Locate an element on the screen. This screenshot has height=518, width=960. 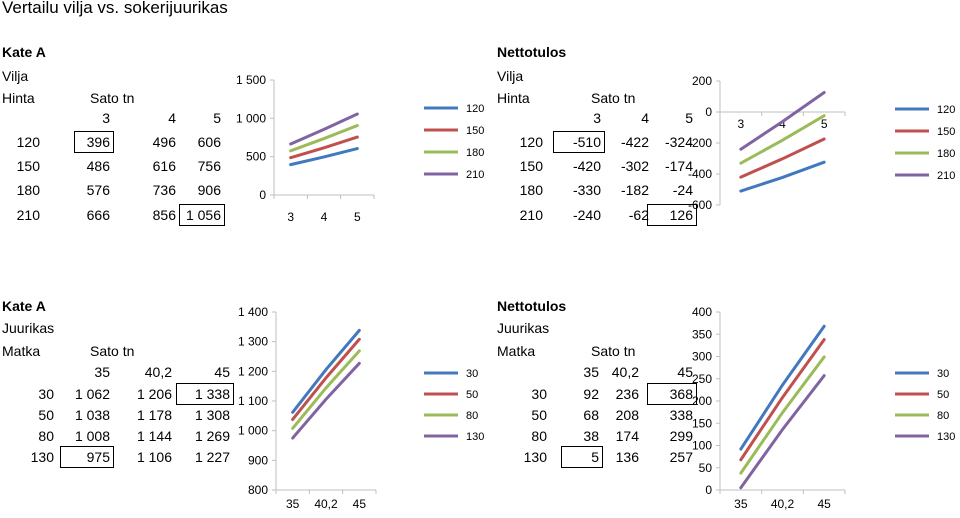
legend-label: 80 is located at coordinates (943, 416).